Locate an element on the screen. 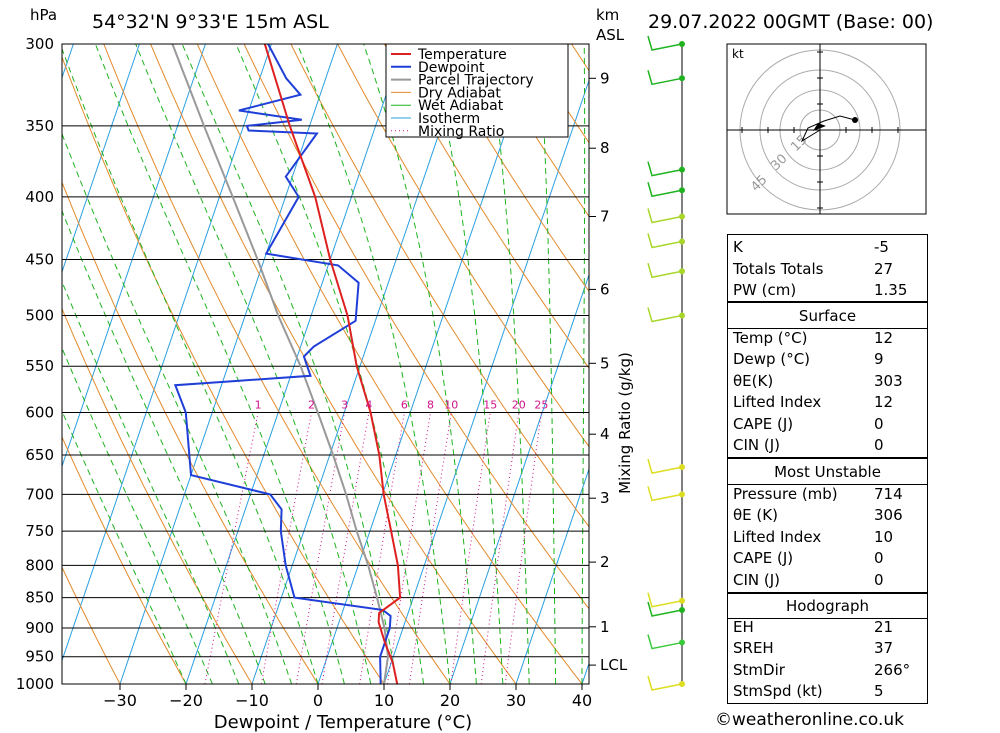  surface-label: Temp (°C) is located at coordinates (770, 338).